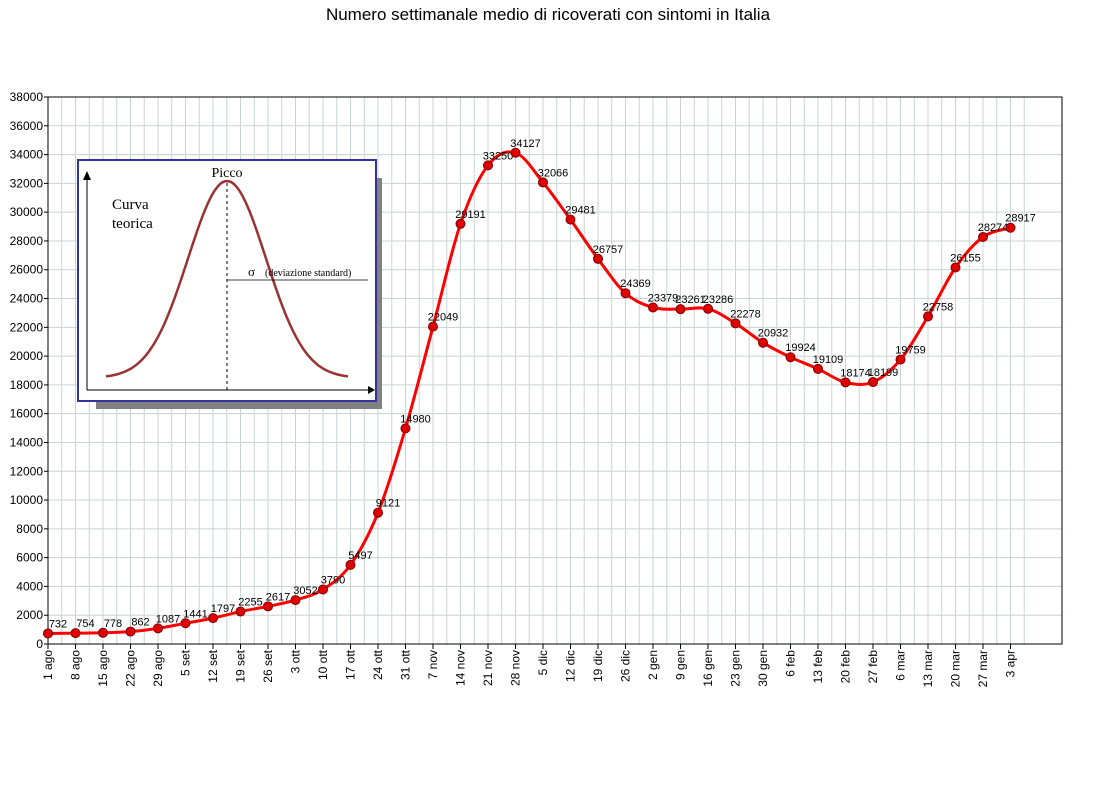 This screenshot has width=1095, height=805. What do you see at coordinates (461, 668) in the screenshot?
I see `x-tick-label: 14 nov` at bounding box center [461, 668].